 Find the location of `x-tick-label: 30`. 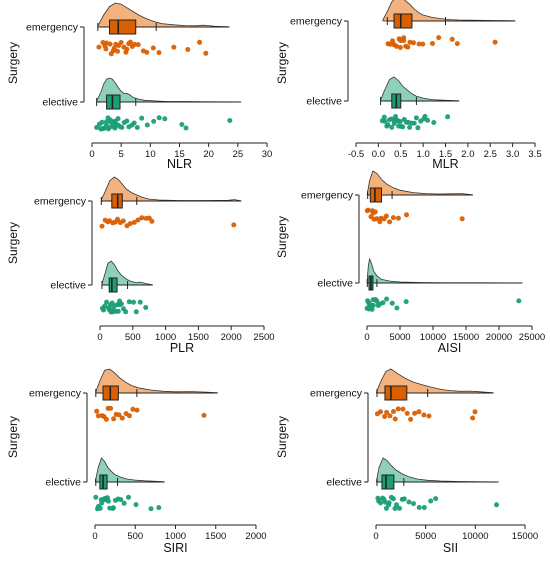

x-tick-label: 30 is located at coordinates (267, 154).